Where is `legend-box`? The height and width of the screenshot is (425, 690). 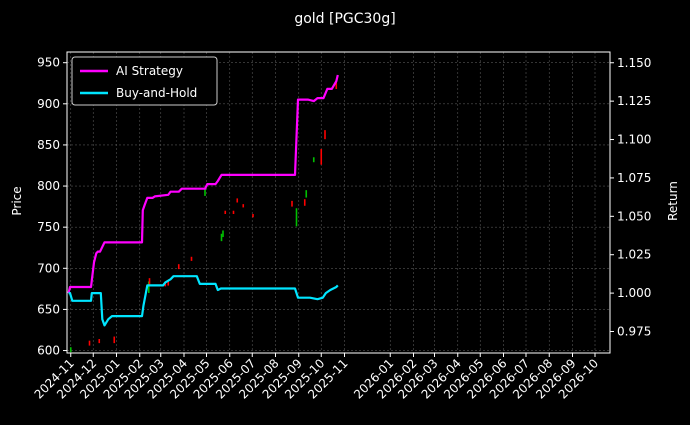
legend-box is located at coordinates (144, 81).